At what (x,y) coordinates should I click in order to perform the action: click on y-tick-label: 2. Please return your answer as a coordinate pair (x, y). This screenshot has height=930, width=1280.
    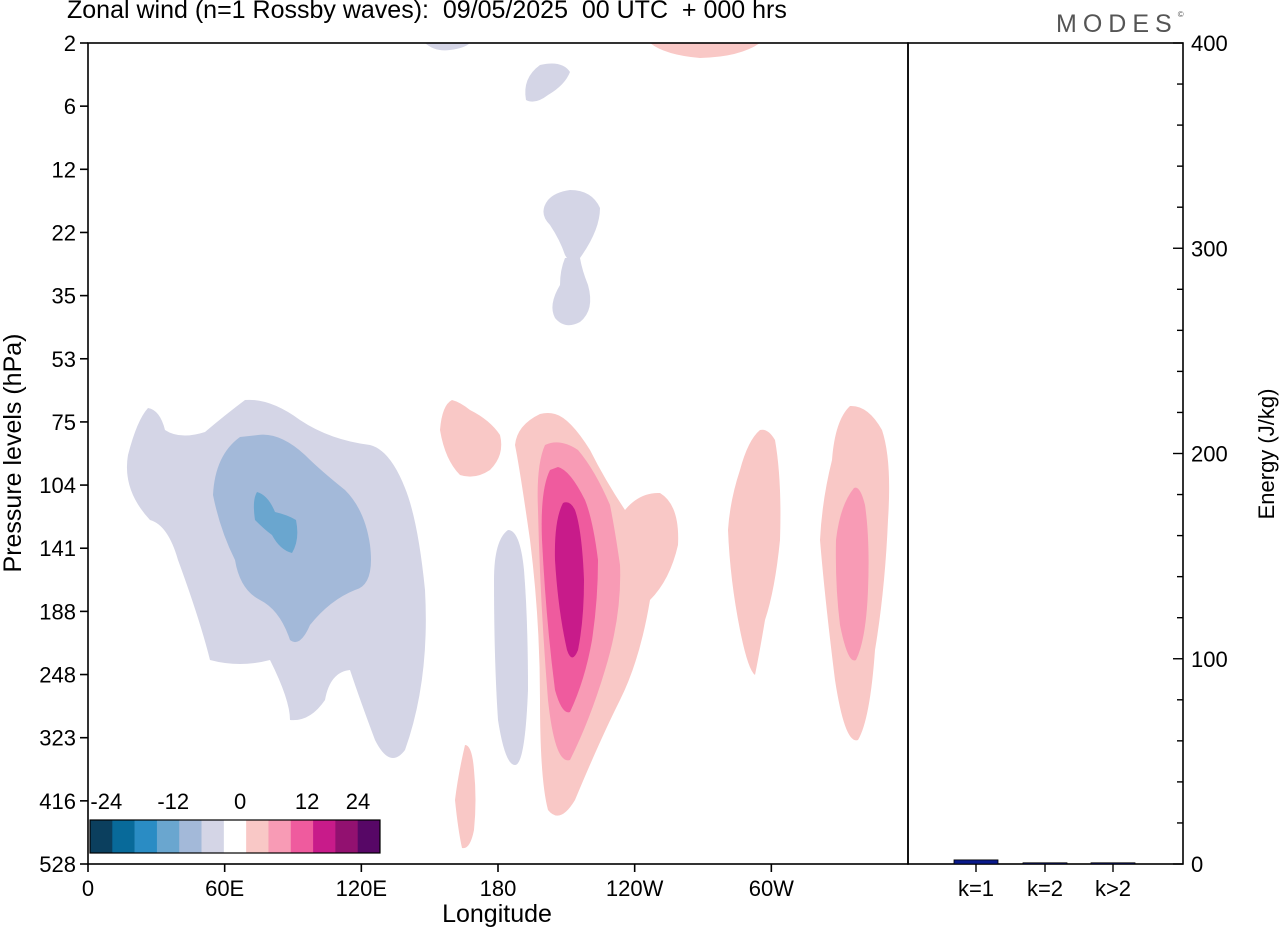
    Looking at the image, I should click on (70, 43).